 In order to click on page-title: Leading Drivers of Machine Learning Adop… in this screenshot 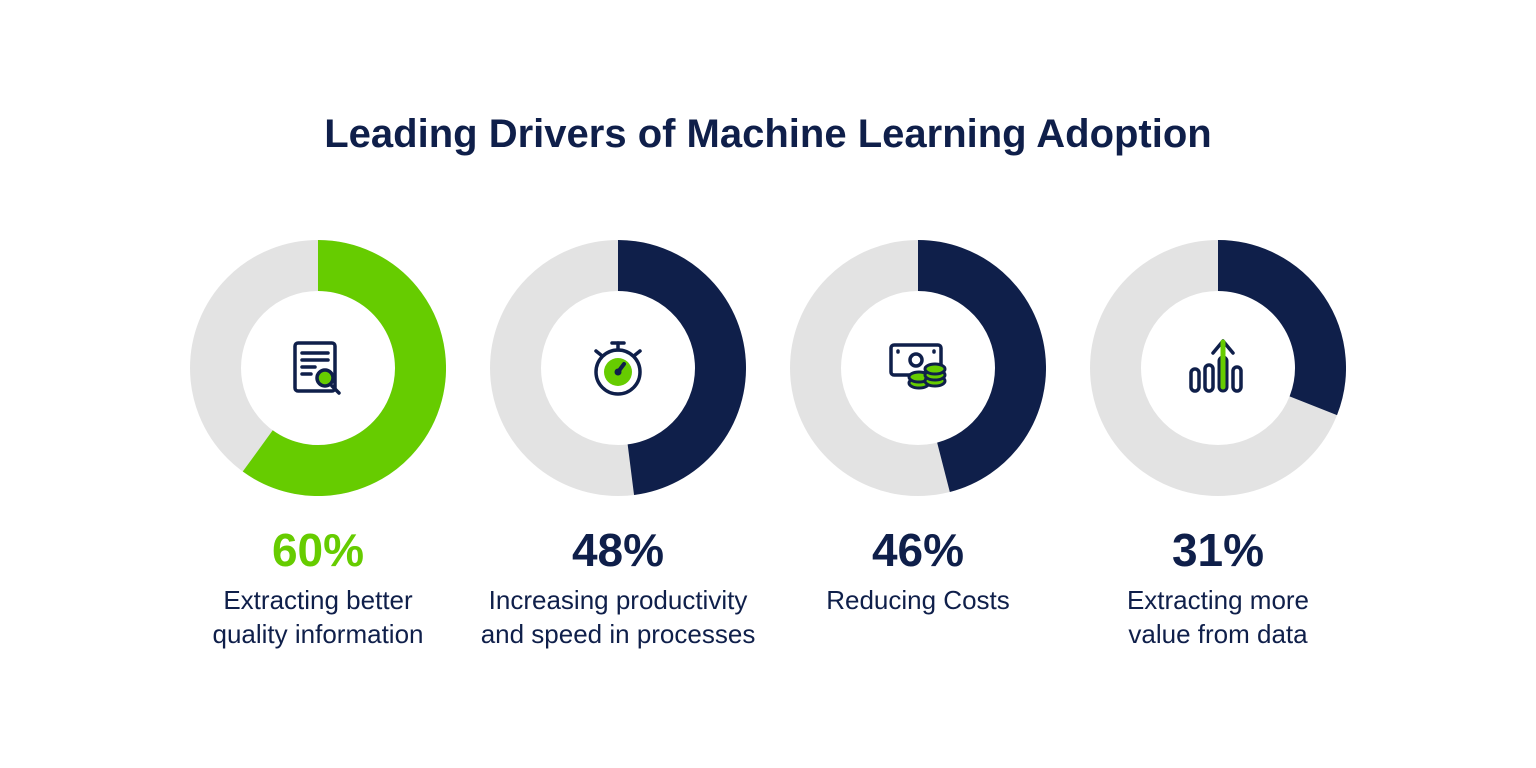, I will do `click(768, 134)`.